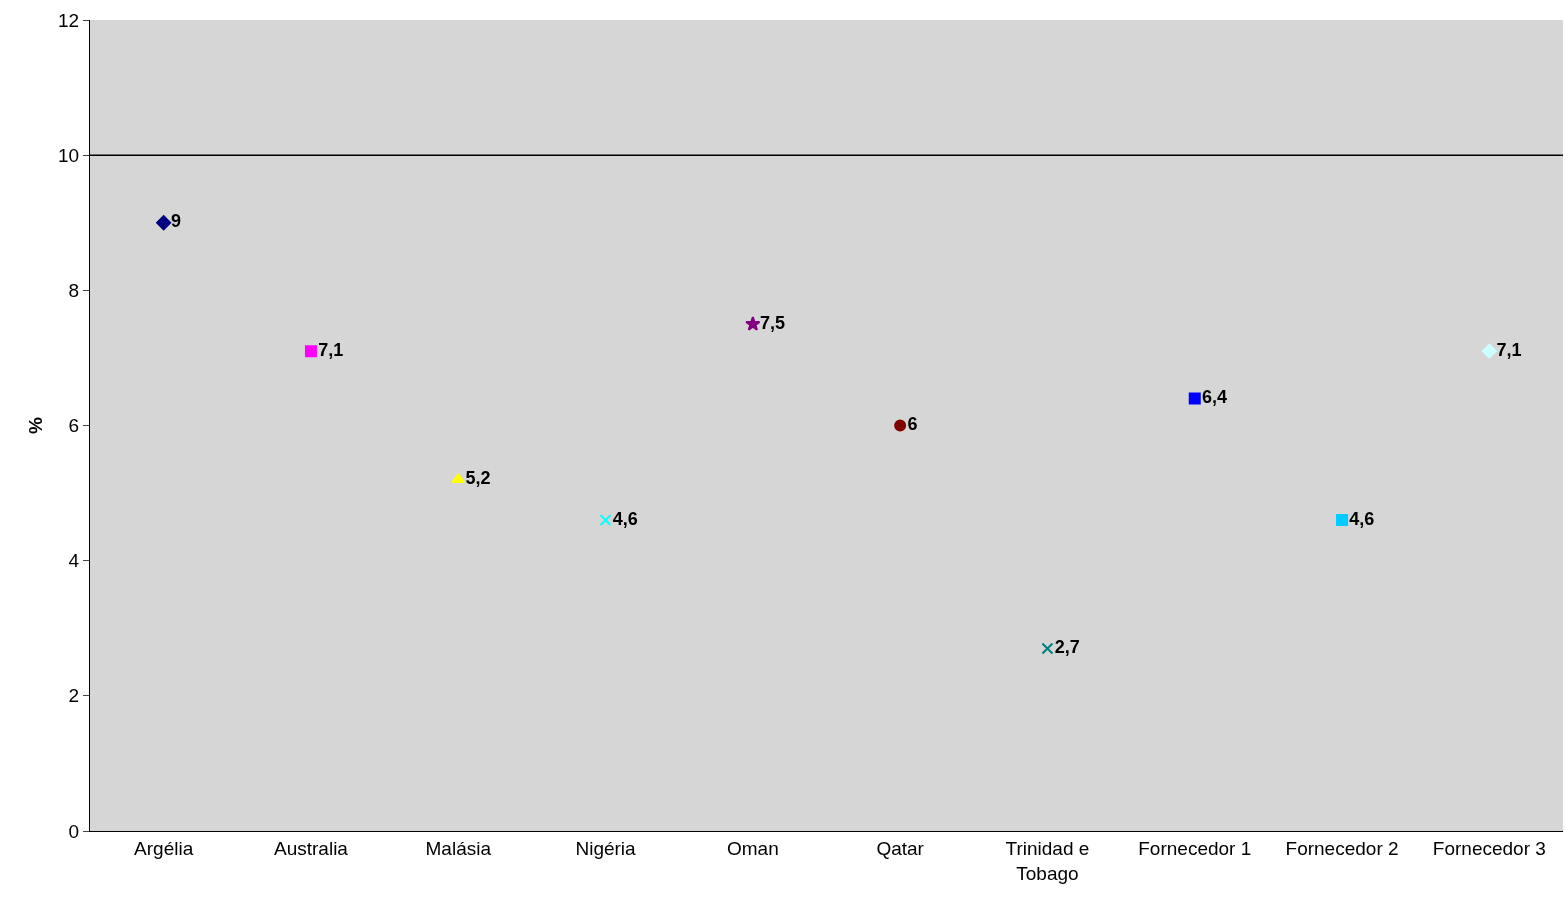  I want to click on x-tick-label: Fornecedor 1, so click(1195, 848).